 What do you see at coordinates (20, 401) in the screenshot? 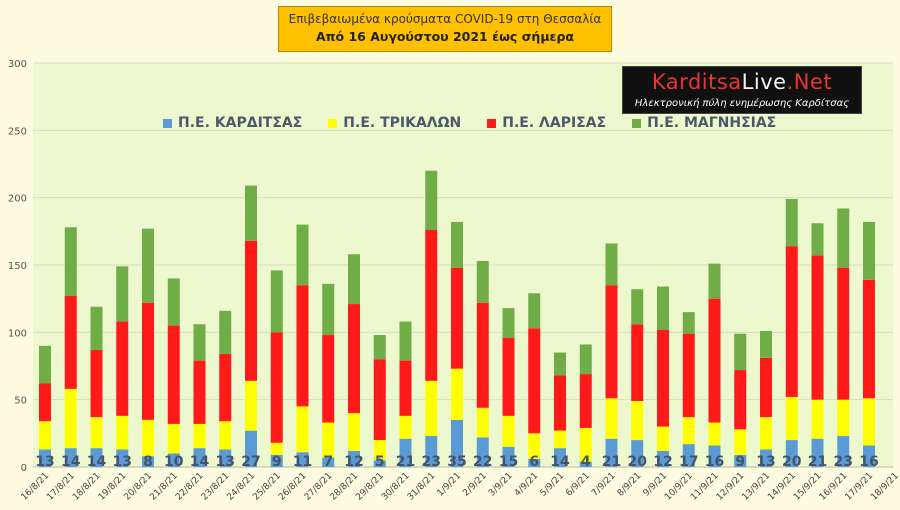
I see `y-tick-label: 50` at bounding box center [20, 401].